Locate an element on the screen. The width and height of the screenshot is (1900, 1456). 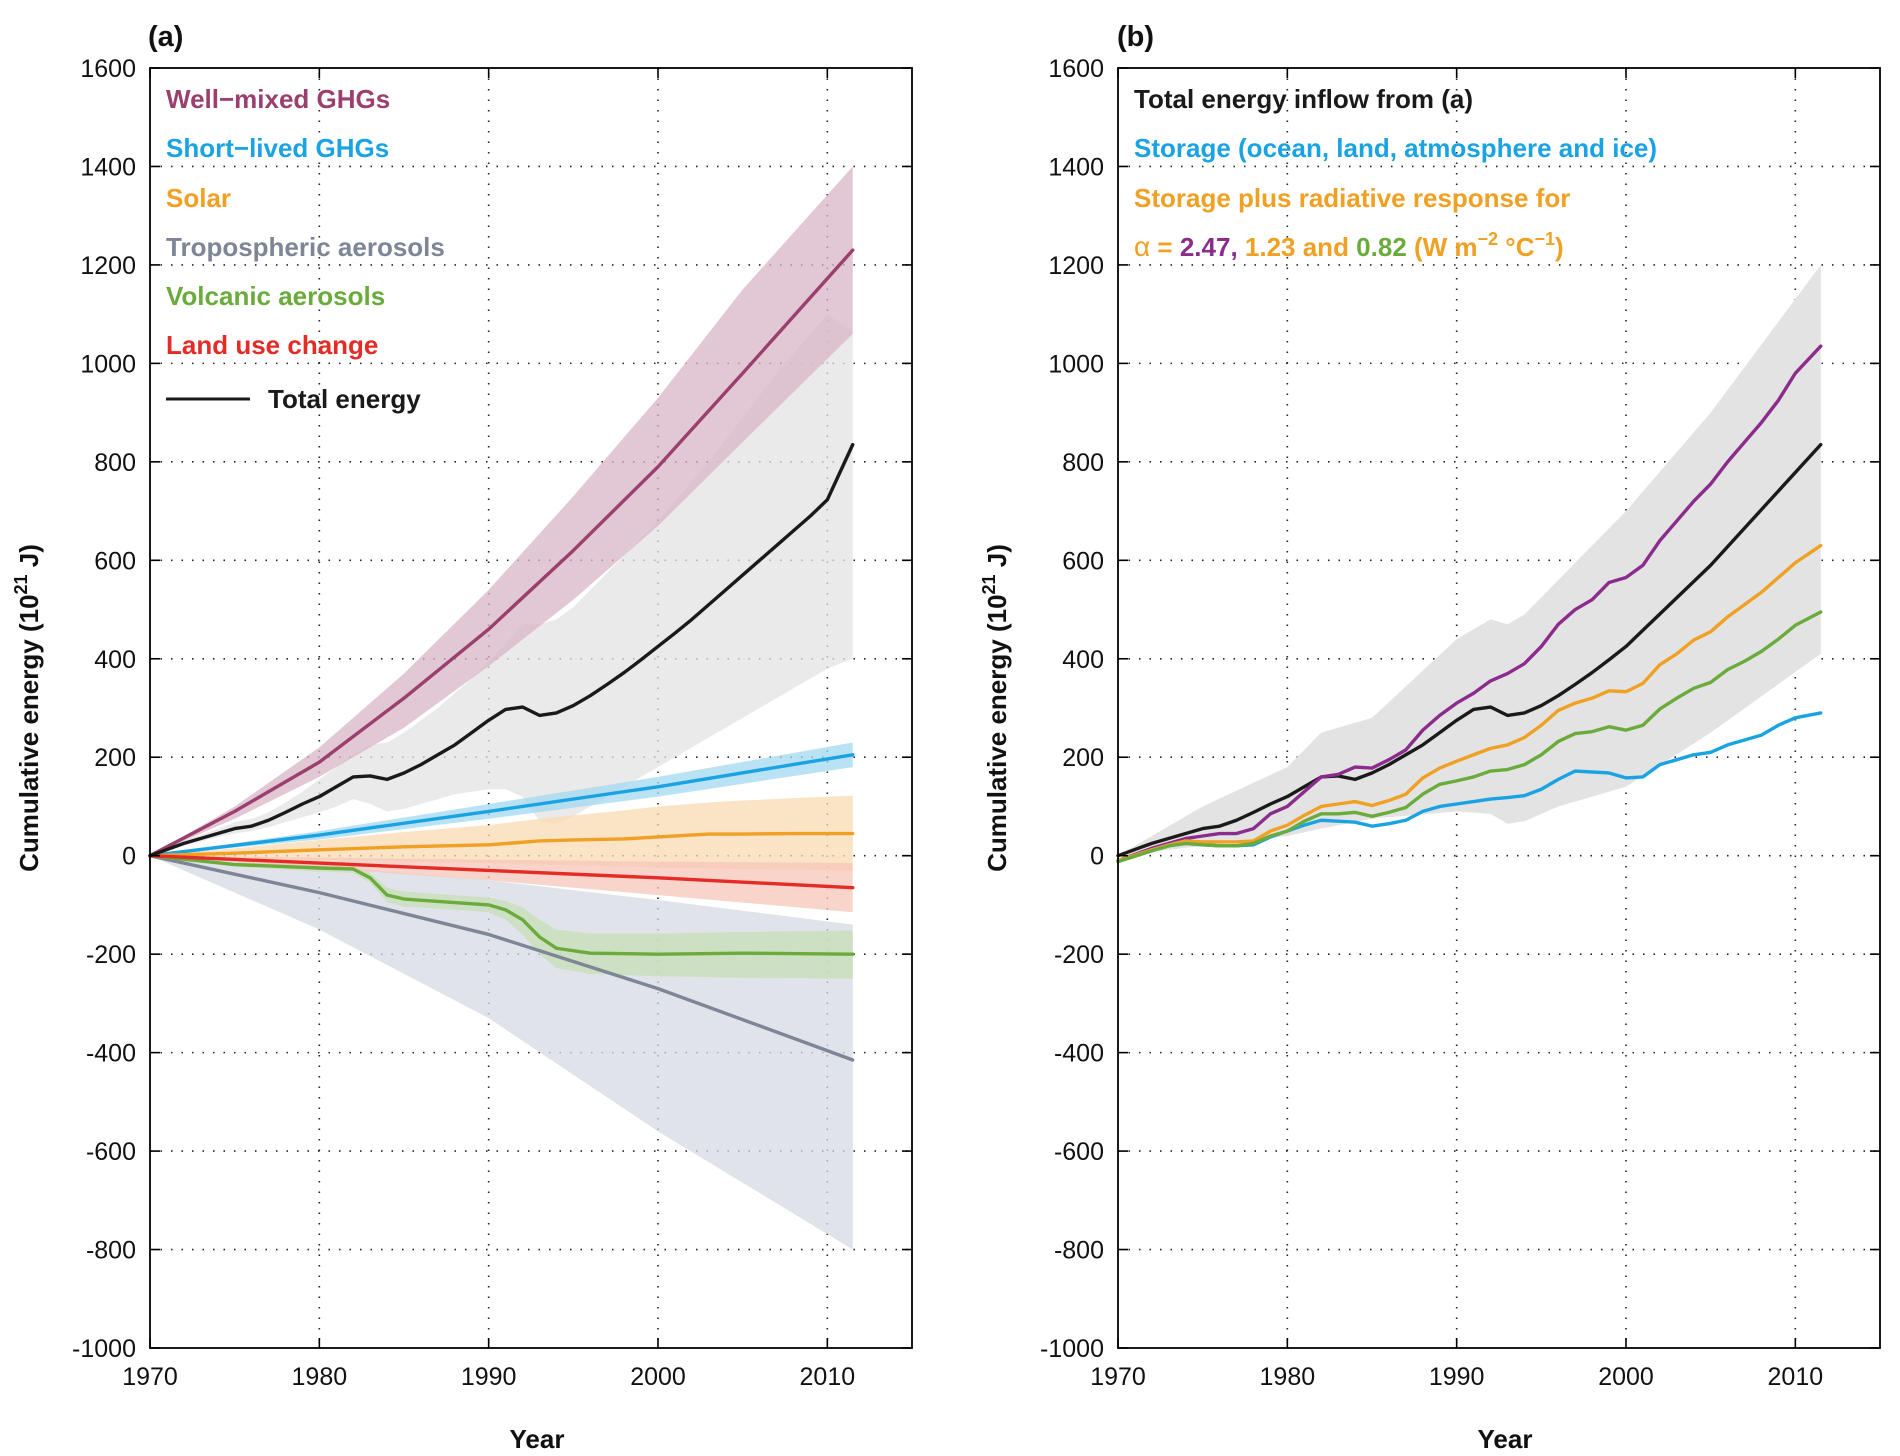
band-total-energy-a is located at coordinates (501, 585).